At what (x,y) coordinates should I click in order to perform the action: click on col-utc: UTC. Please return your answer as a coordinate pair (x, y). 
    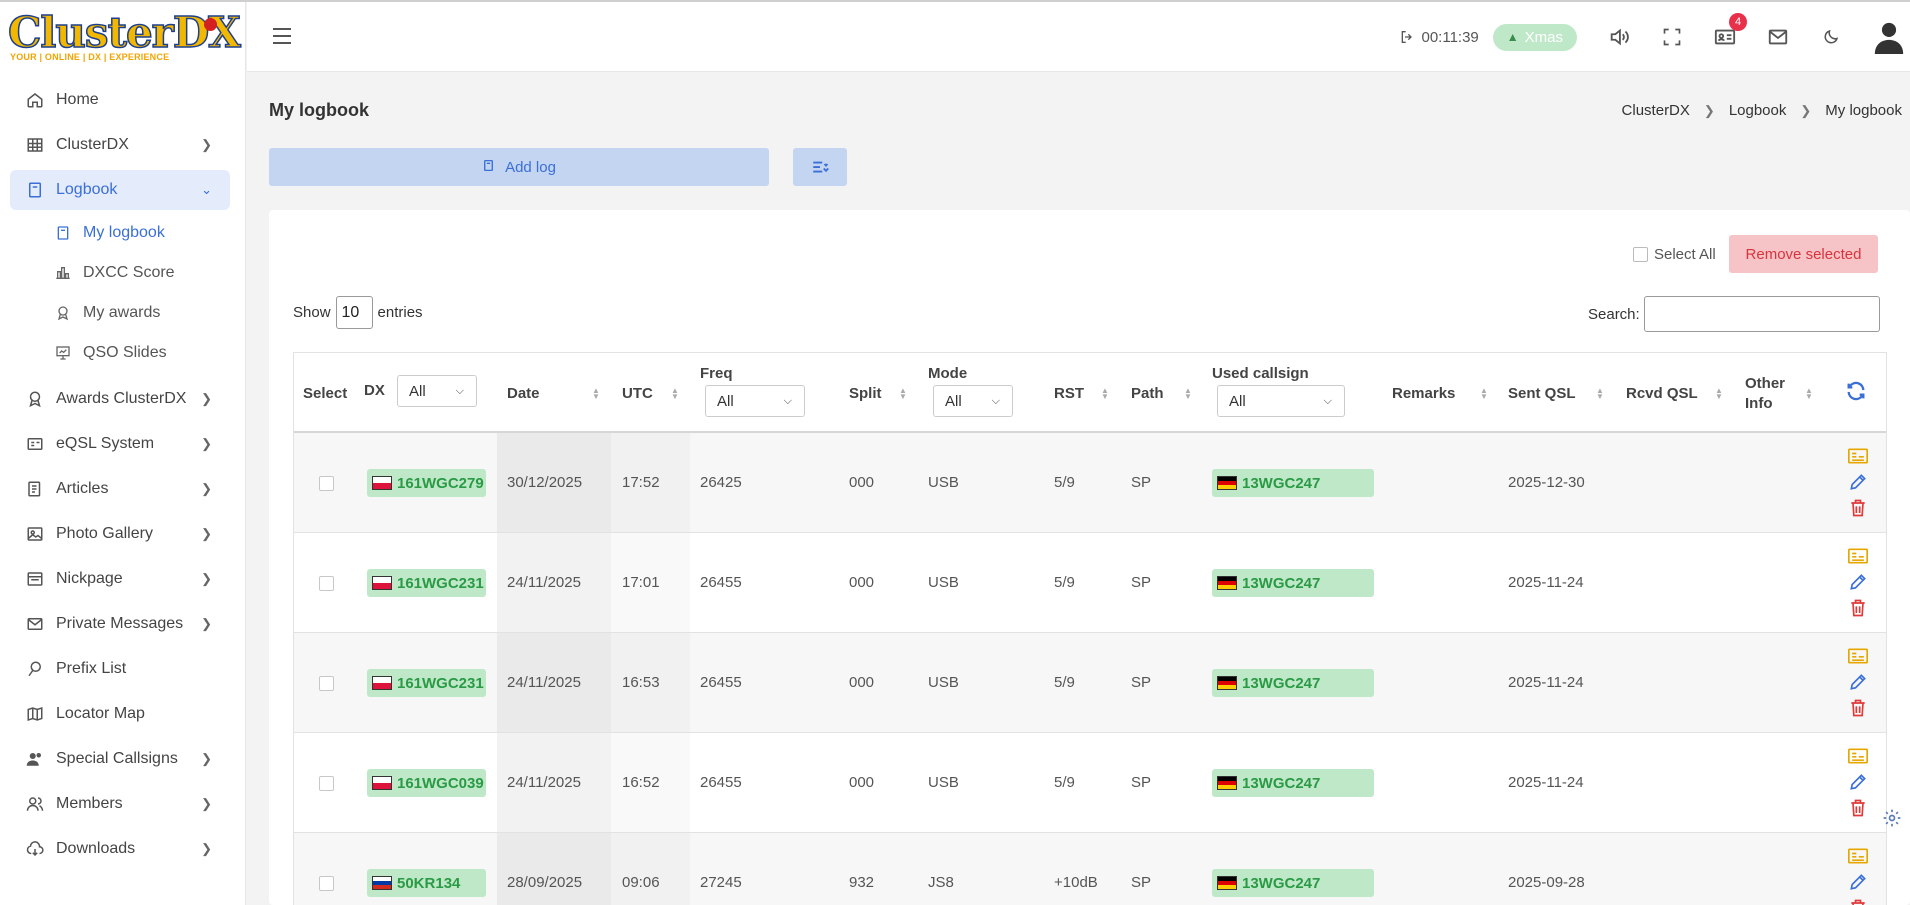
    Looking at the image, I should click on (637, 393).